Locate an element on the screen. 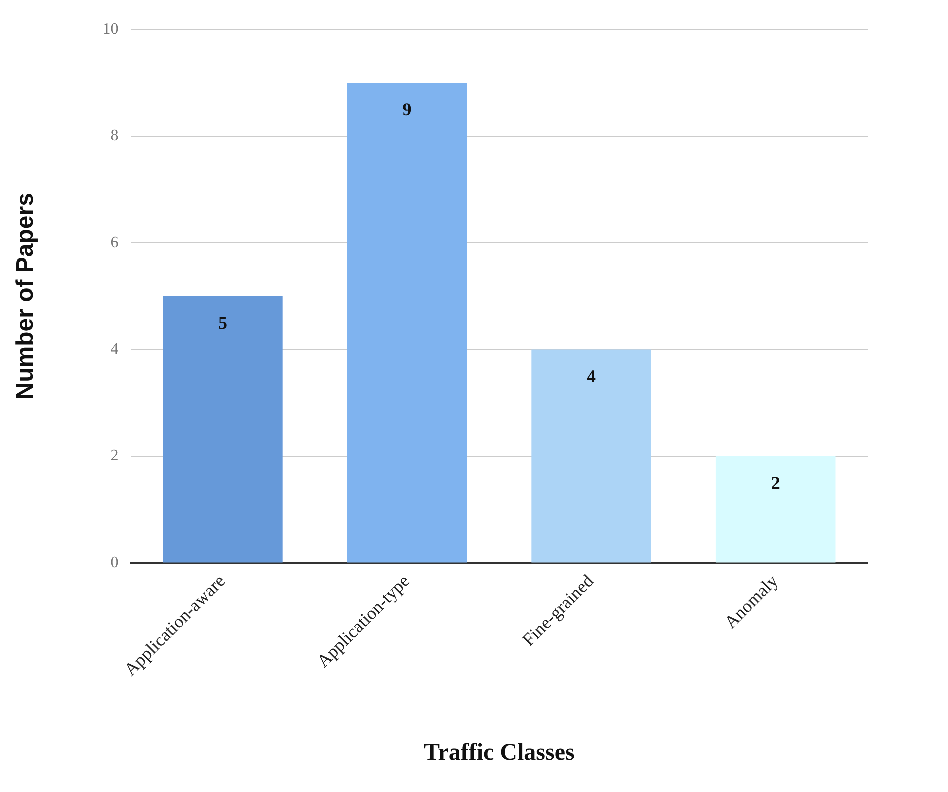  y-tick-label: 4 is located at coordinates (114, 349).